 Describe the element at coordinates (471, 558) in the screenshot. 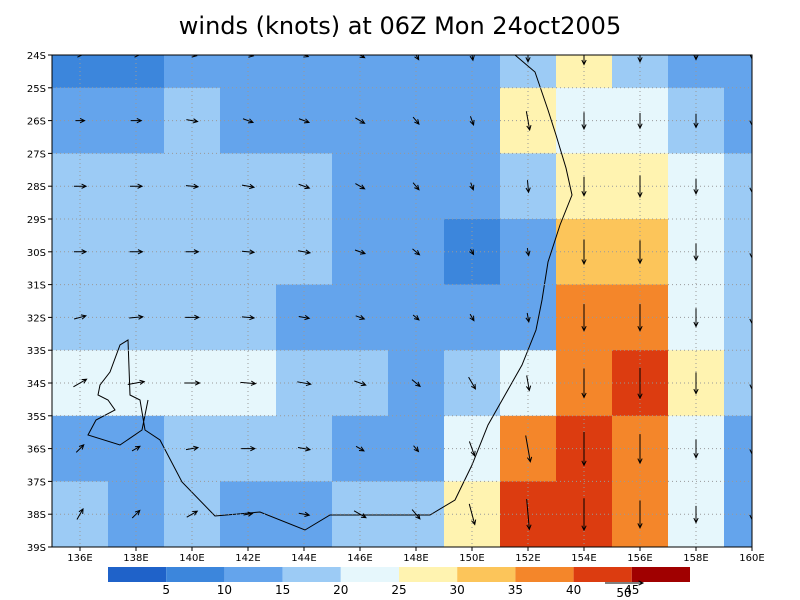

I see `x-tick-label: 150E` at that location.